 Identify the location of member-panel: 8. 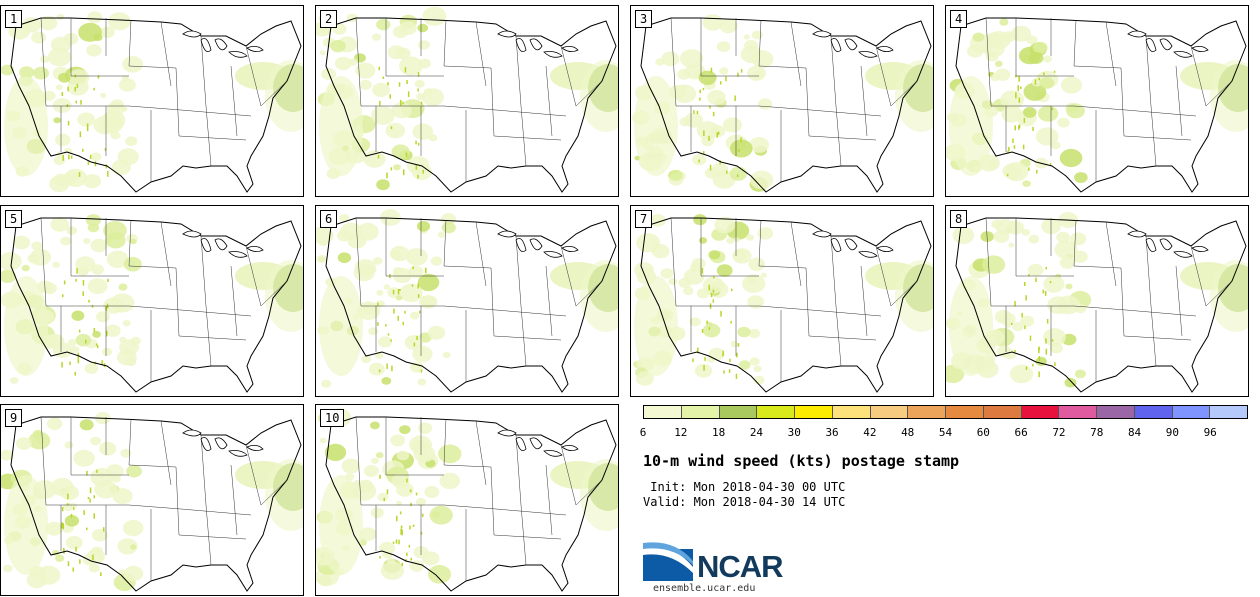
(1097, 301).